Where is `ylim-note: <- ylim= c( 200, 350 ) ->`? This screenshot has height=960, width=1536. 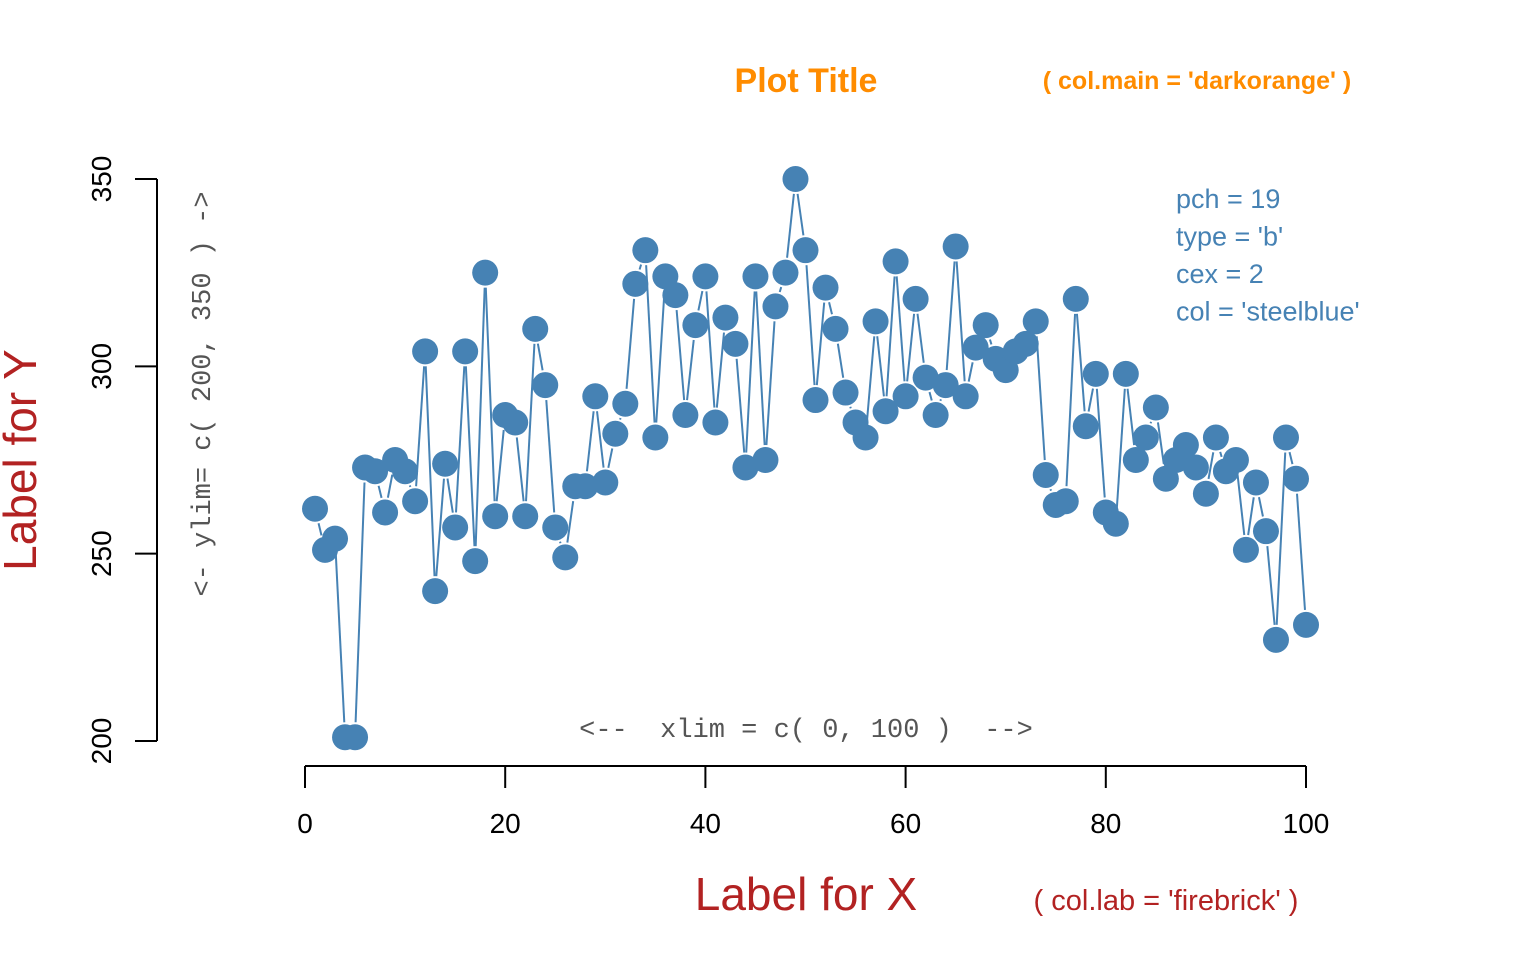 ylim-note: <- ylim= c( 200, 350 ) -> is located at coordinates (204, 393).